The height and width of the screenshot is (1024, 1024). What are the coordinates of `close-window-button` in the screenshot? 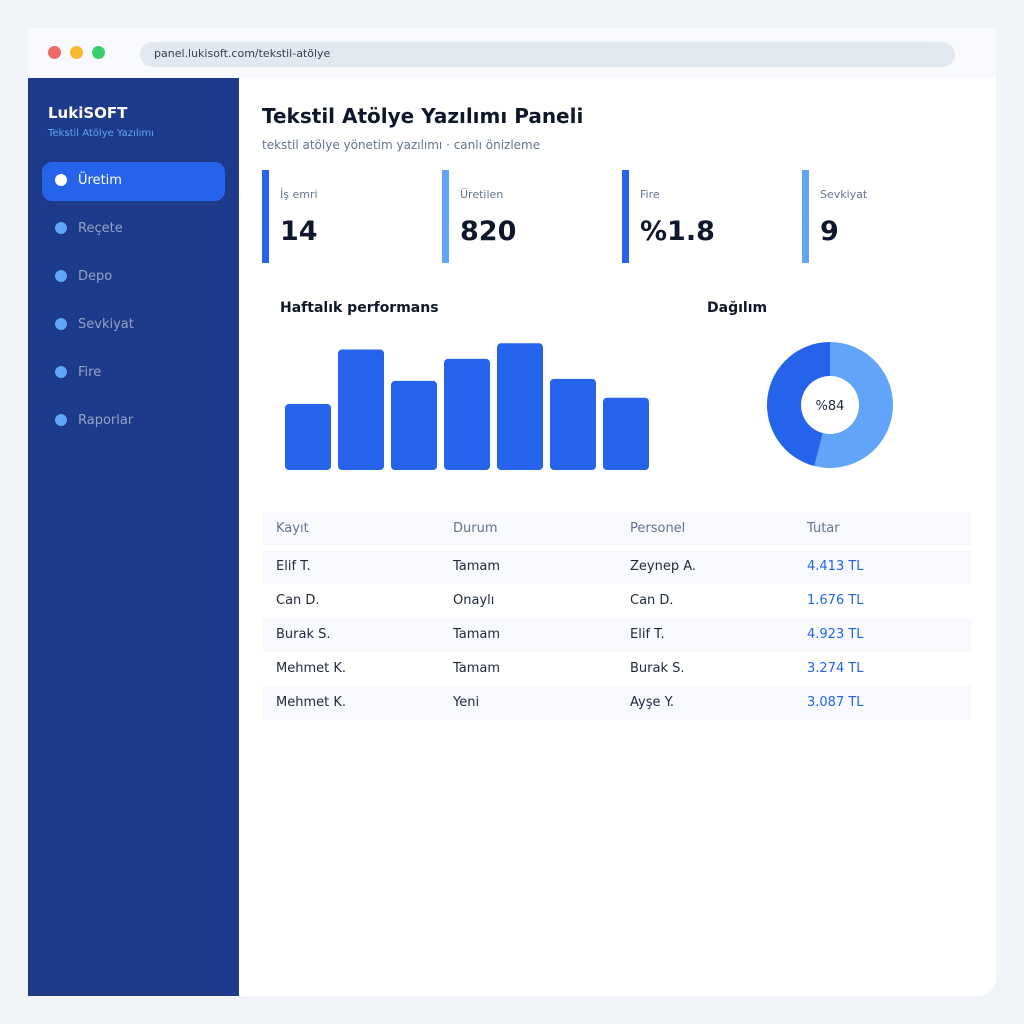 It's located at (54, 52).